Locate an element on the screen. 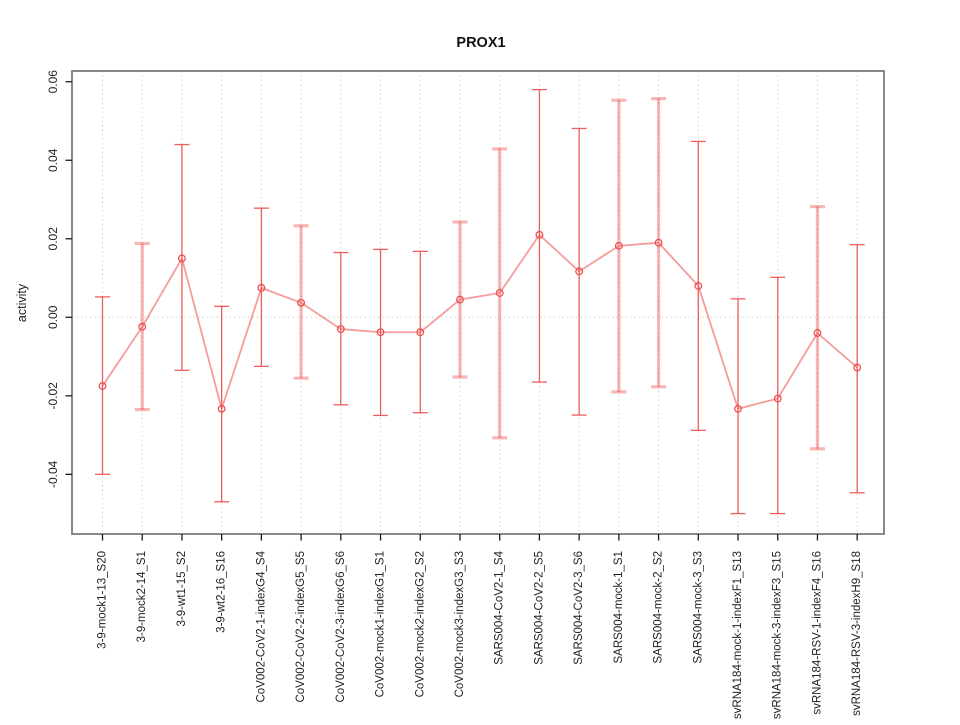 The width and height of the screenshot is (960, 725). x-tick-label: SARS004-mock-3_S3 is located at coordinates (698, 607).